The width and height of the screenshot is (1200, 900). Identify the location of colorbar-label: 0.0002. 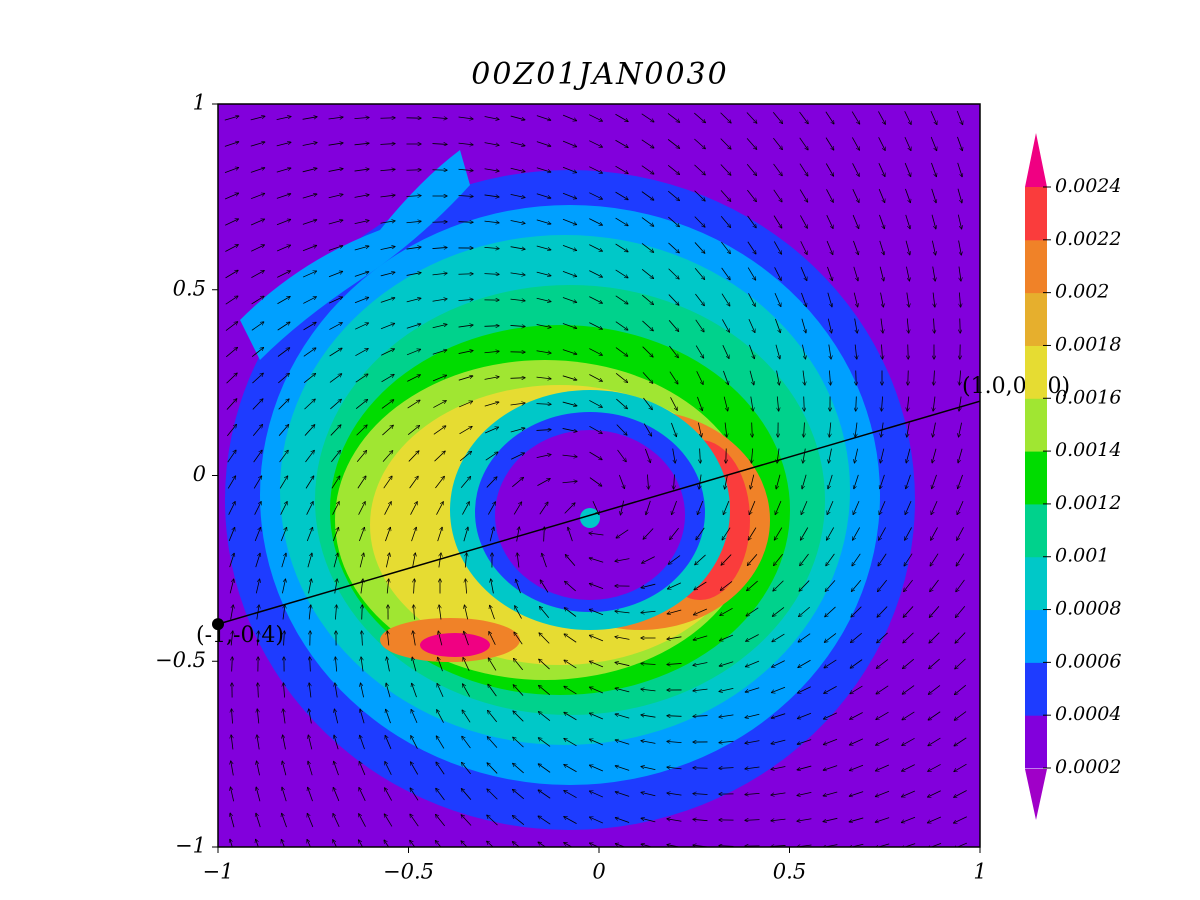
(1088, 767).